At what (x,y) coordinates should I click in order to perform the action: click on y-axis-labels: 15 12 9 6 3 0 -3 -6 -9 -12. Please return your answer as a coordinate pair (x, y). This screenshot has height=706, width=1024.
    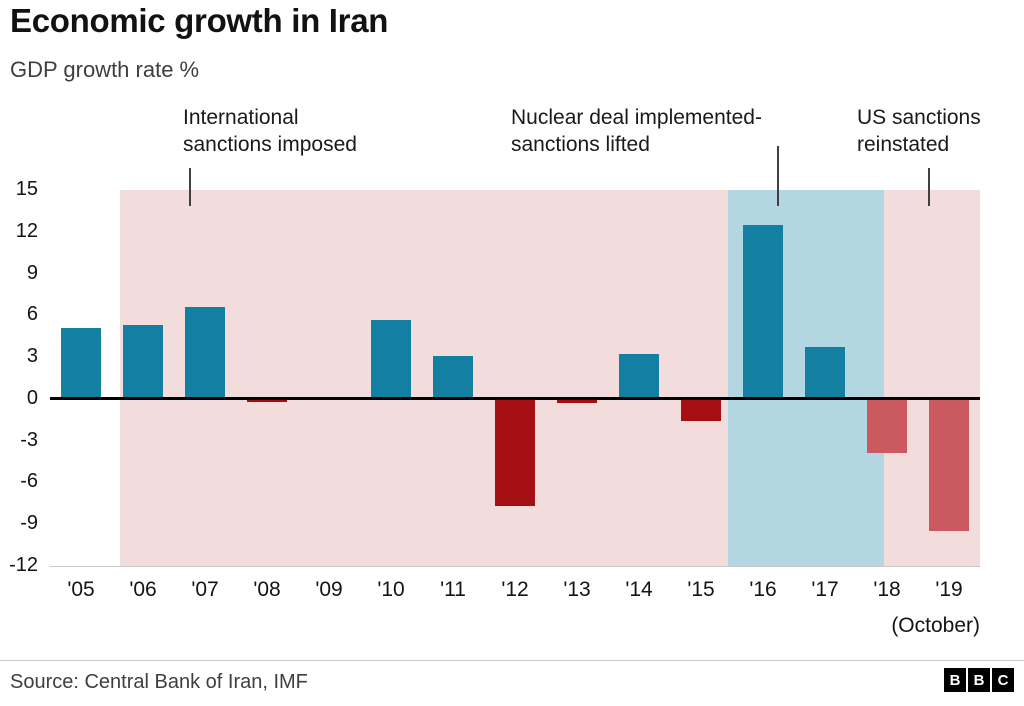
    Looking at the image, I should click on (19, 377).